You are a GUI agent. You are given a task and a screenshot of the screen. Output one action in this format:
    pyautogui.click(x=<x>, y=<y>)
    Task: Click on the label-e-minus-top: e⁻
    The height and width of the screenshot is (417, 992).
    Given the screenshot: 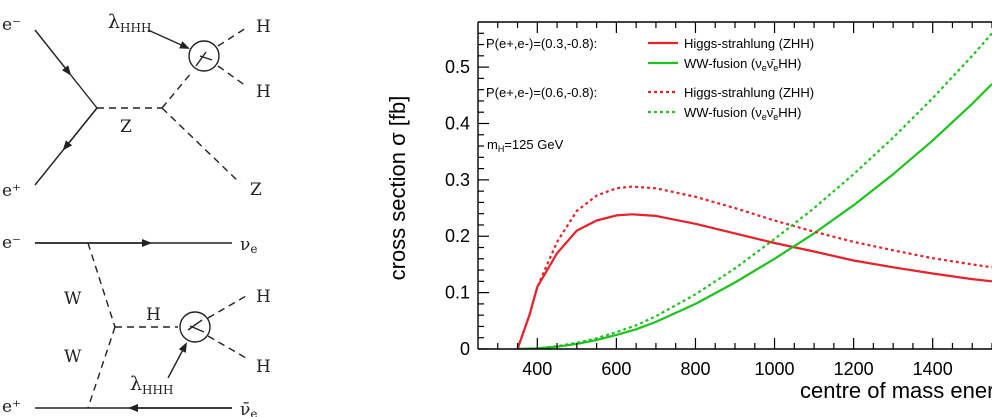 What is the action you would take?
    pyautogui.click(x=11, y=25)
    